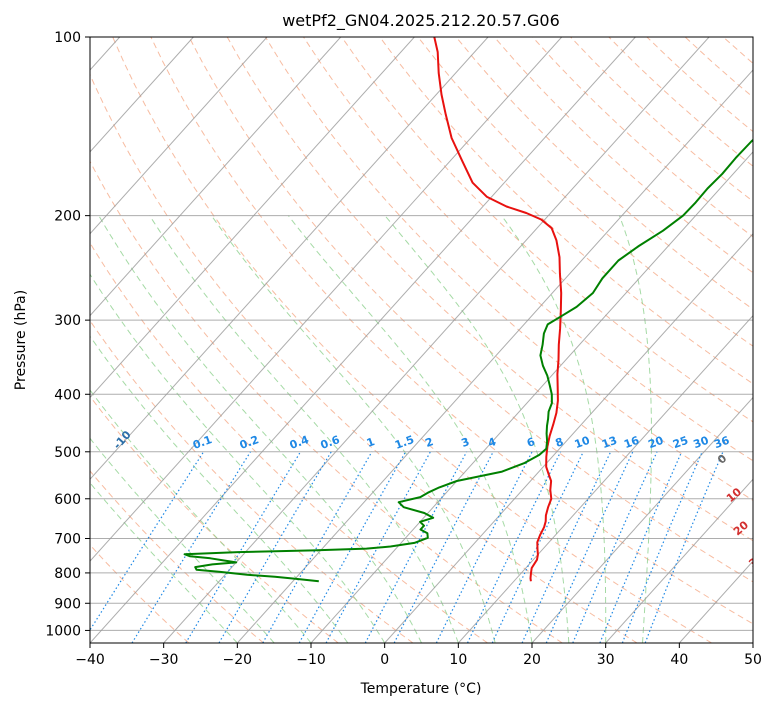 The height and width of the screenshot is (708, 775). What do you see at coordinates (560, 442) in the screenshot?
I see `mixing-ratio-label: 8` at bounding box center [560, 442].